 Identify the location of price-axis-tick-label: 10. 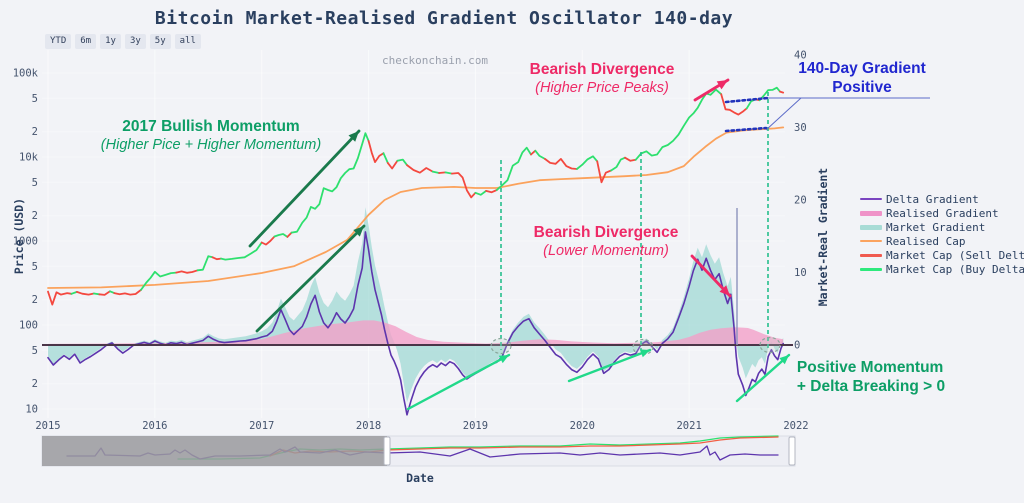
(31, 410).